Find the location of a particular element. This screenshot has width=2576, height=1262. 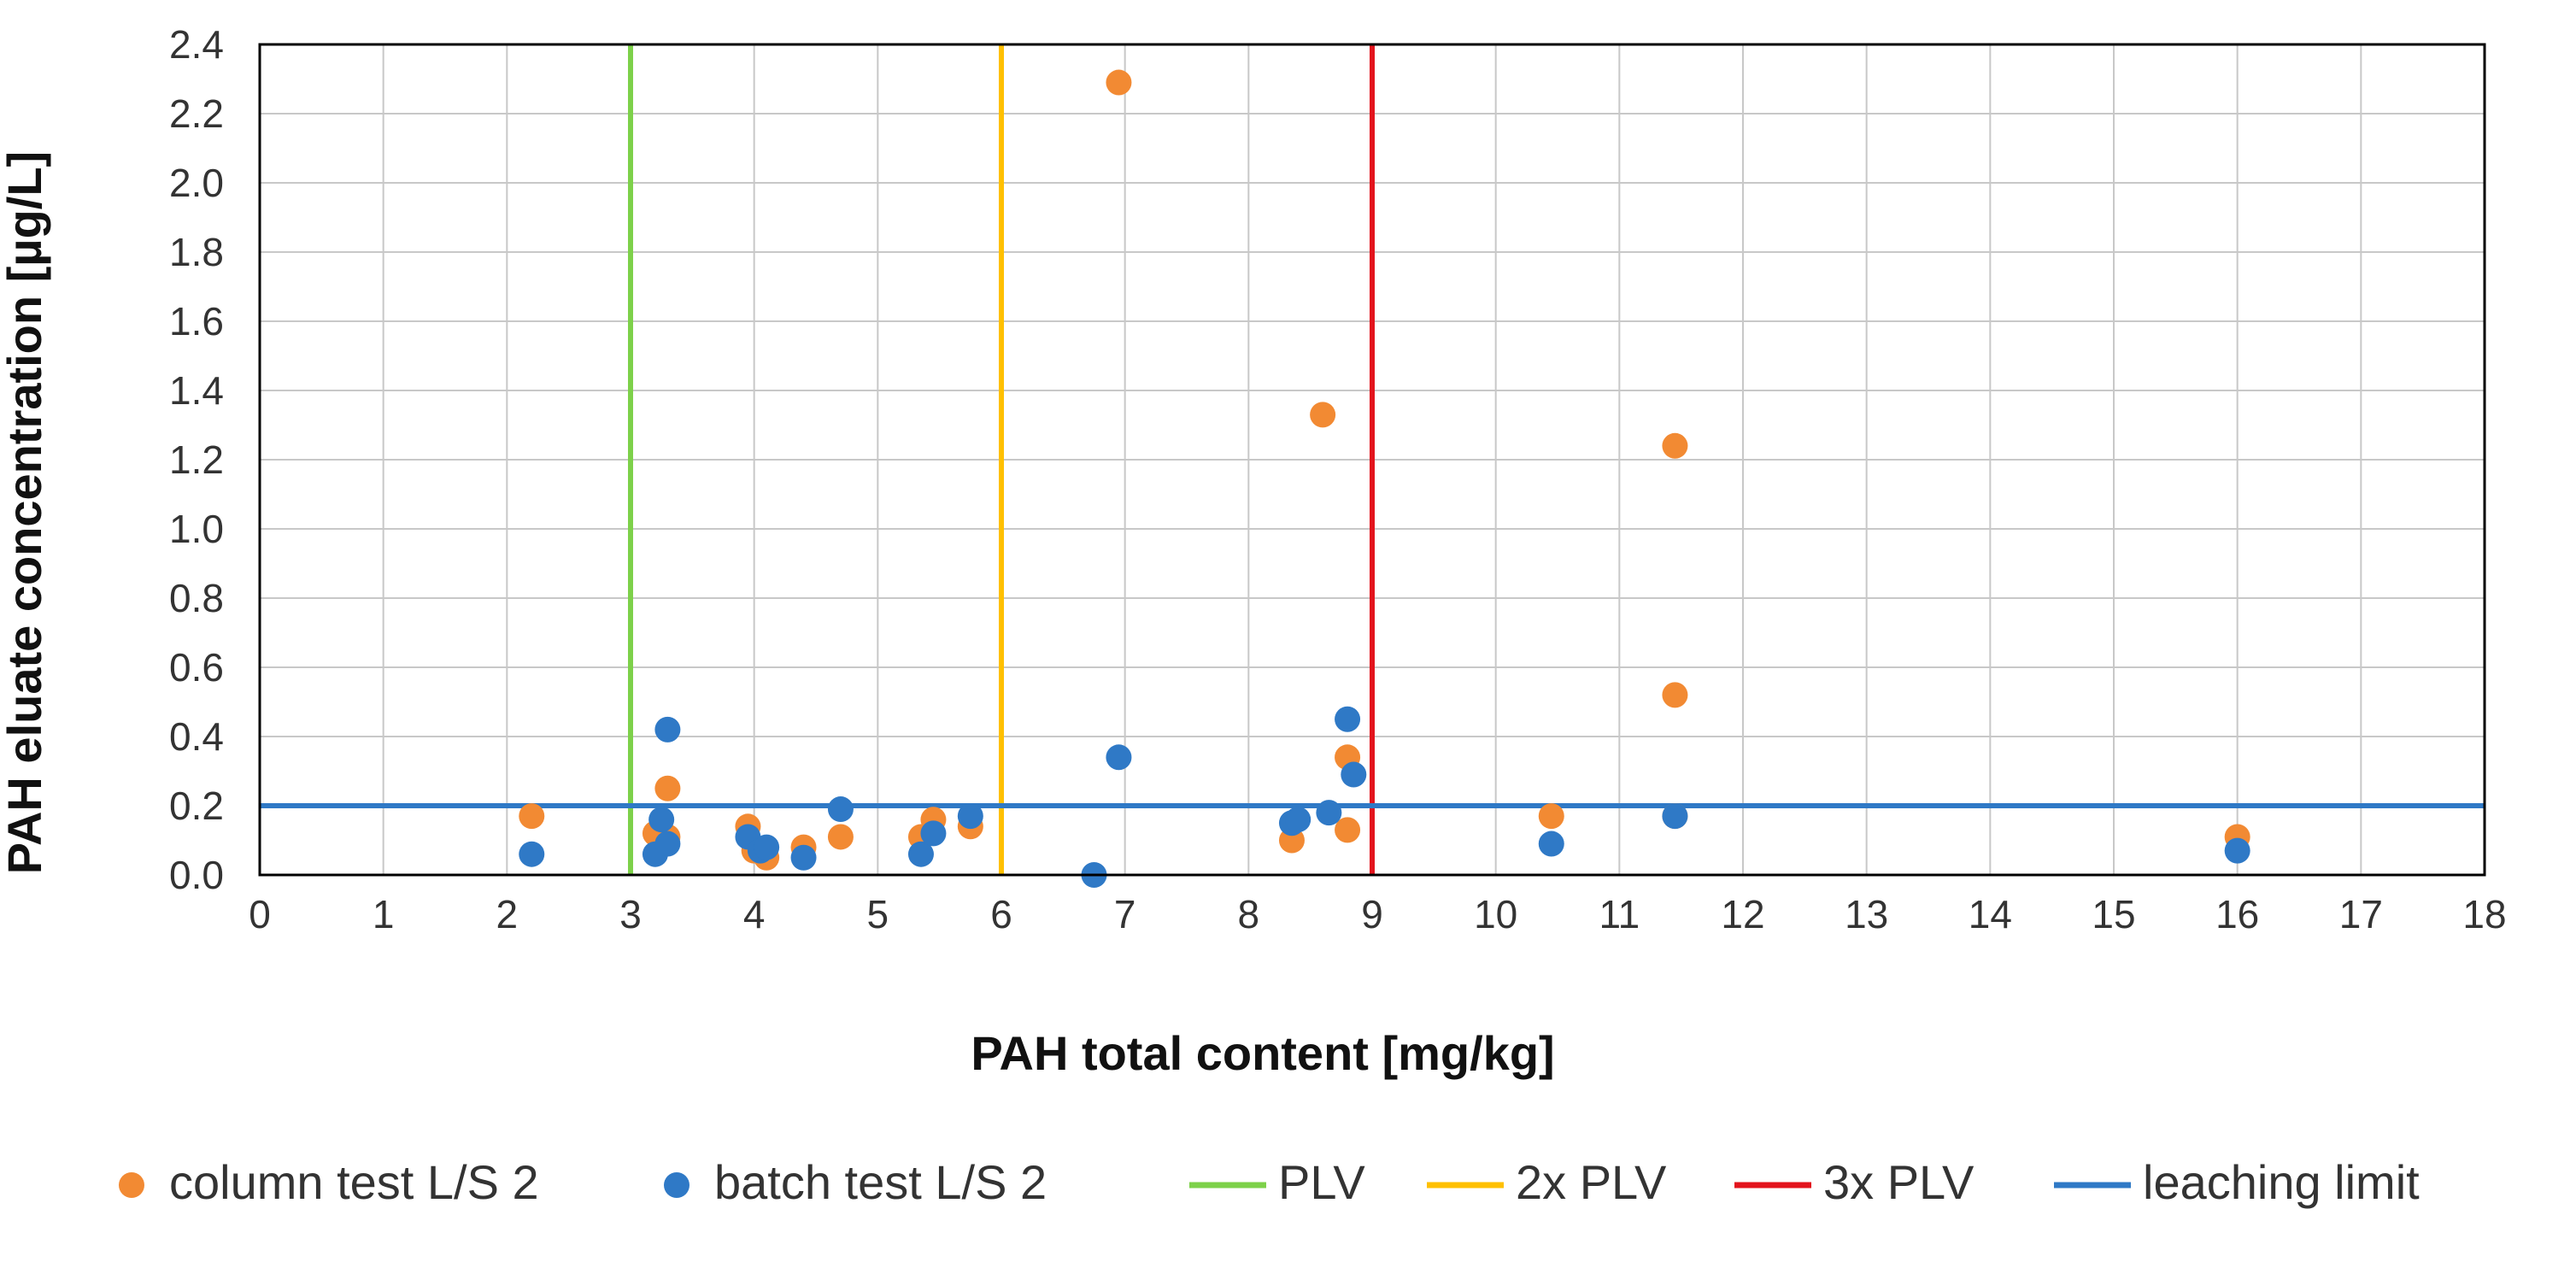

x-tick-label: 12 is located at coordinates (1742, 914).